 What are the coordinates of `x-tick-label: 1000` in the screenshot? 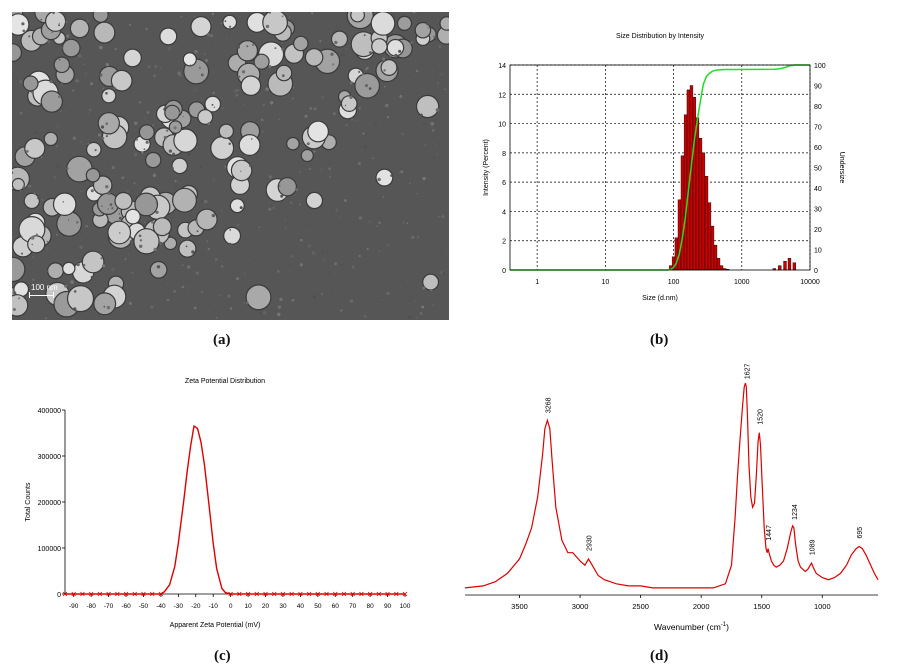 It's located at (742, 282).